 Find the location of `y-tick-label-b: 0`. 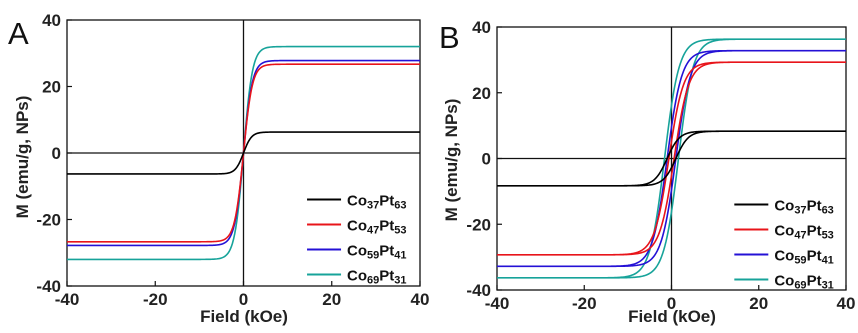

y-tick-label-b: 0 is located at coordinates (486, 159).